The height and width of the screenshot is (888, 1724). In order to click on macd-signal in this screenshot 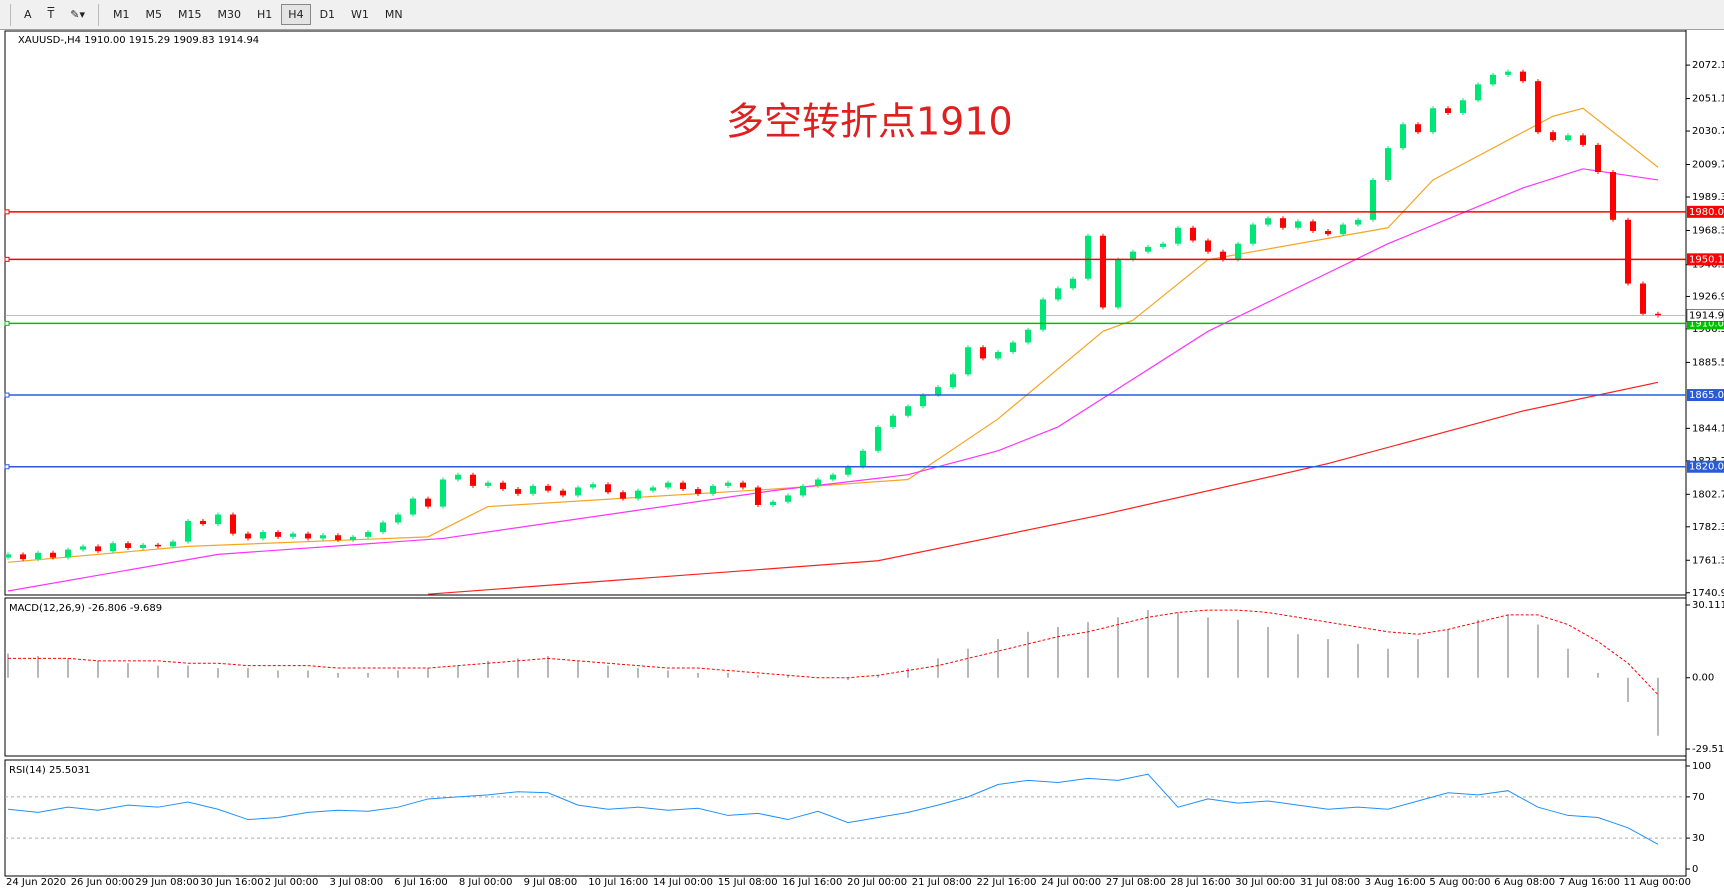, I will do `click(833, 652)`.